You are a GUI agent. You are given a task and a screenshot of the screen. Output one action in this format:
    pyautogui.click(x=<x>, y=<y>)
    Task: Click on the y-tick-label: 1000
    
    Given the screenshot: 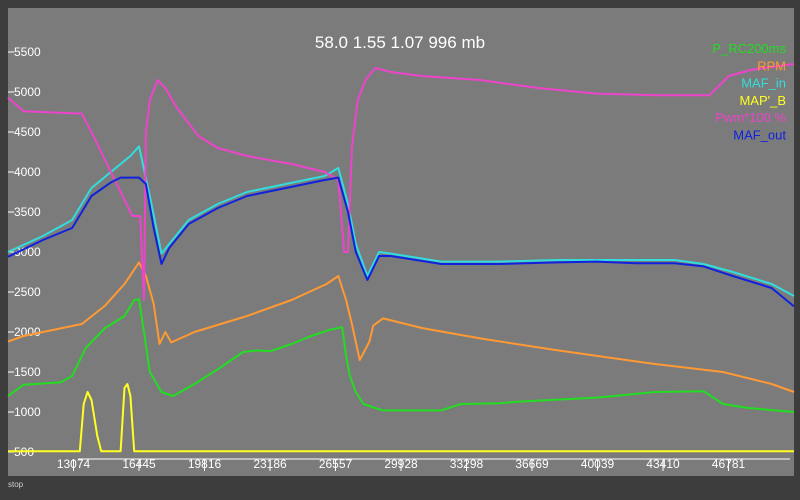 What is the action you would take?
    pyautogui.click(x=27, y=412)
    